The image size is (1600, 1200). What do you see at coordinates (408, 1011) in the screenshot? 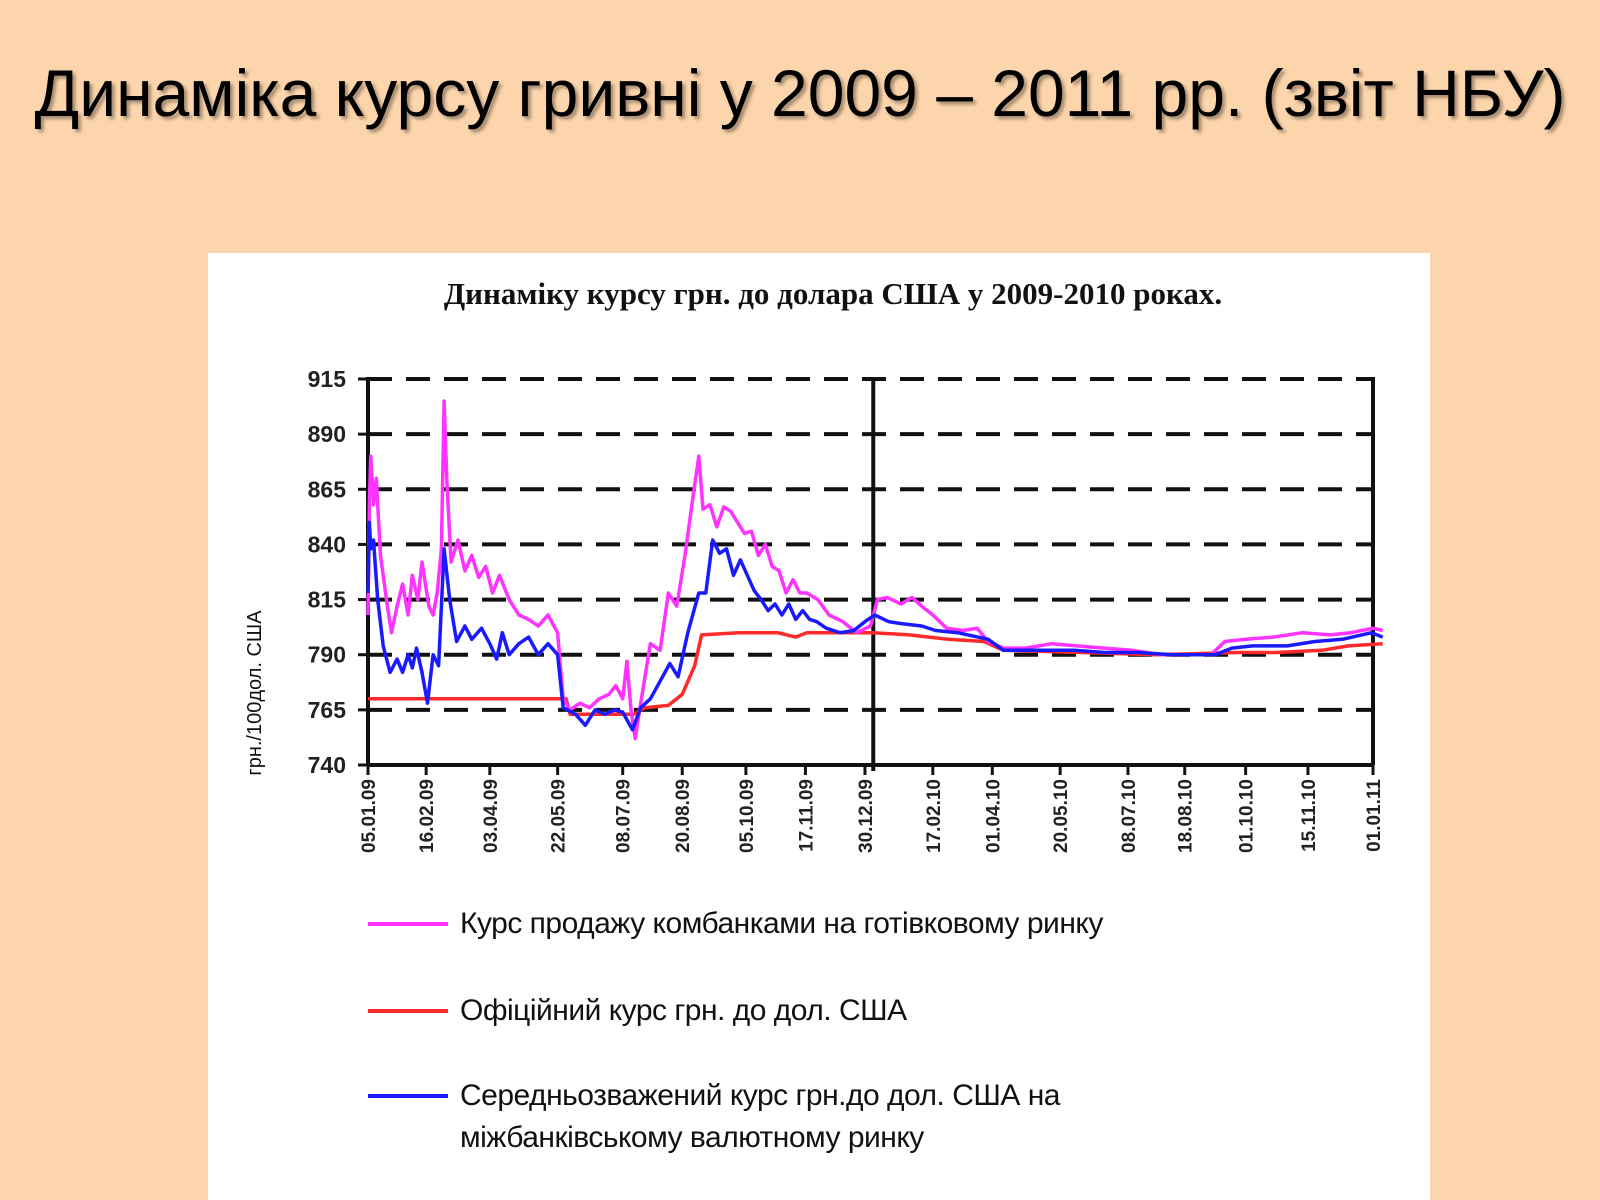
I see `legend-swatch-official` at bounding box center [408, 1011].